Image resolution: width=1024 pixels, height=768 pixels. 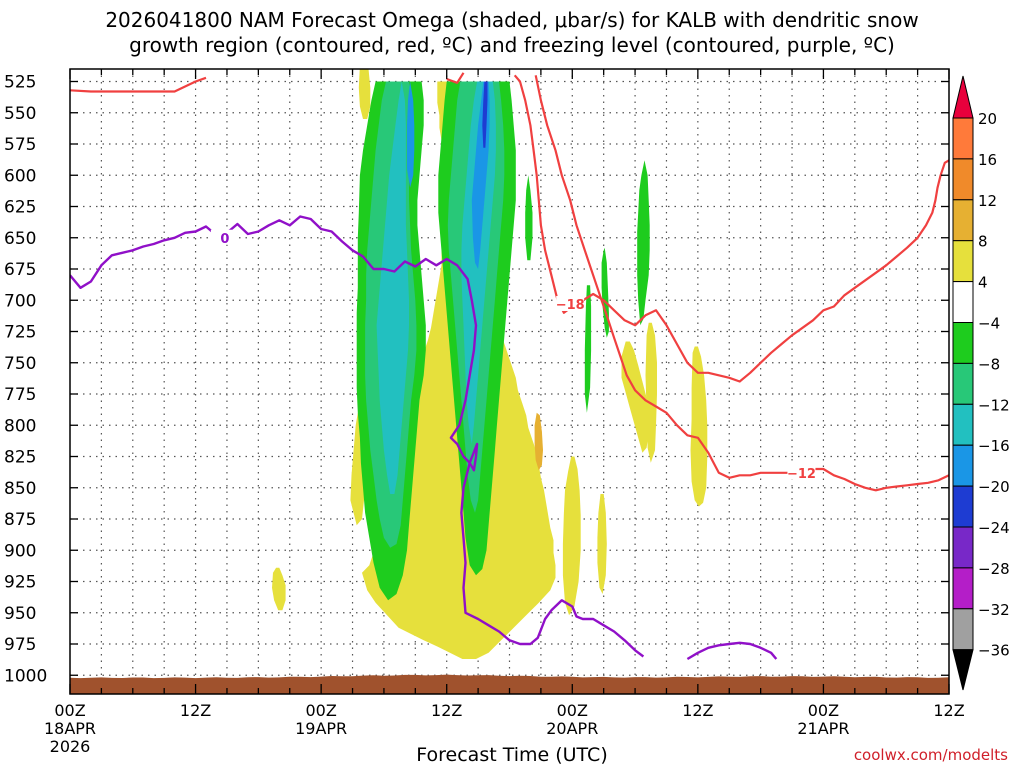 I want to click on colorbar-label: −36, so click(x=994, y=651).